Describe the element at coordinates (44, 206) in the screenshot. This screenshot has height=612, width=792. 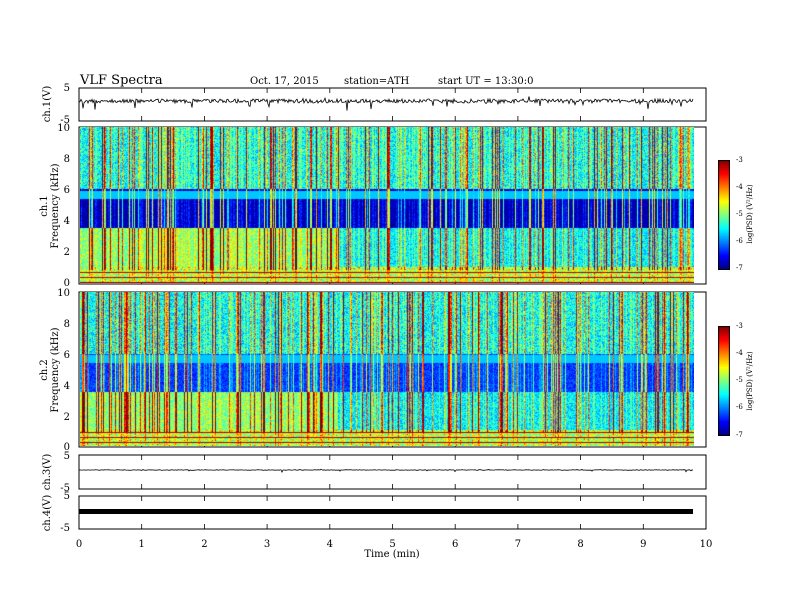
I see `spec1-channel-label: ch.1` at that location.